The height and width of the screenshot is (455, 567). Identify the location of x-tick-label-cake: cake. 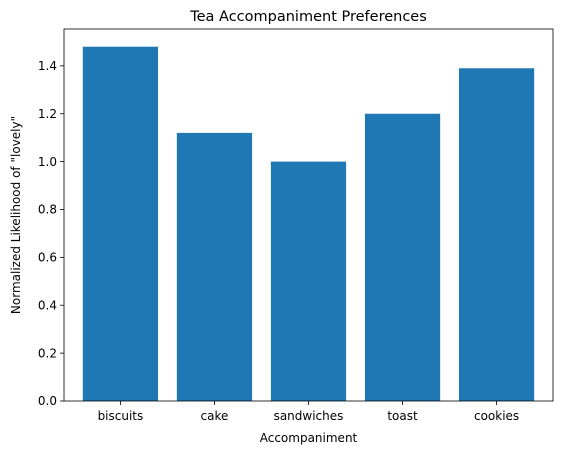
(215, 416).